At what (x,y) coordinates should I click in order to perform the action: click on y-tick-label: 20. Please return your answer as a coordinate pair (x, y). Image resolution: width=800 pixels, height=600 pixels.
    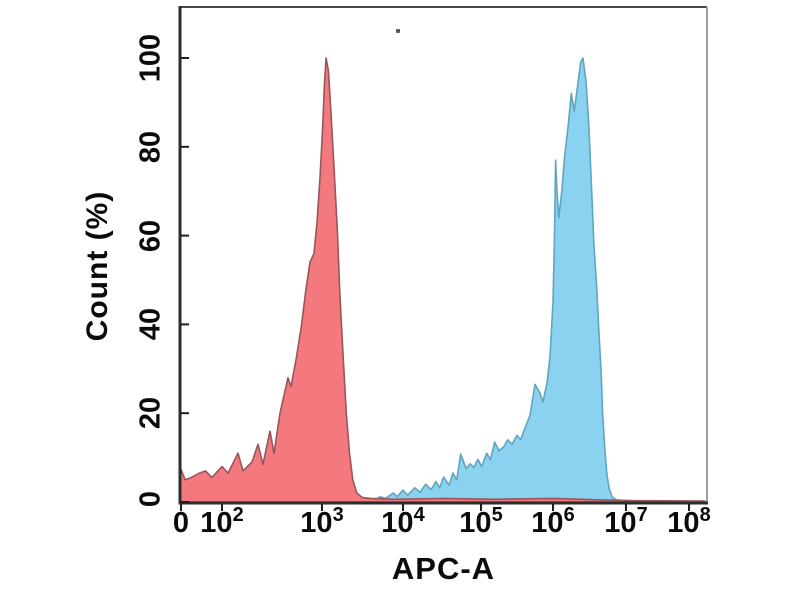
    Looking at the image, I should click on (150, 413).